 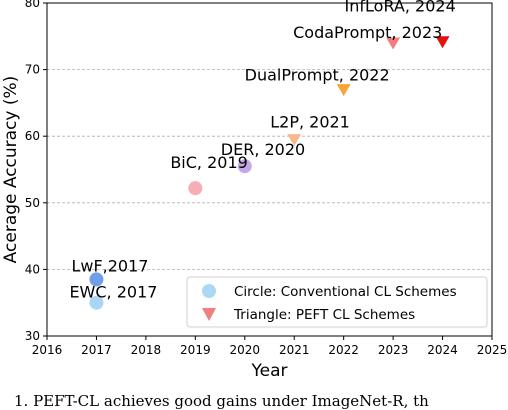 What do you see at coordinates (367, 32) in the screenshot?
I see `point-label: CodaPrompt, 2023` at bounding box center [367, 32].